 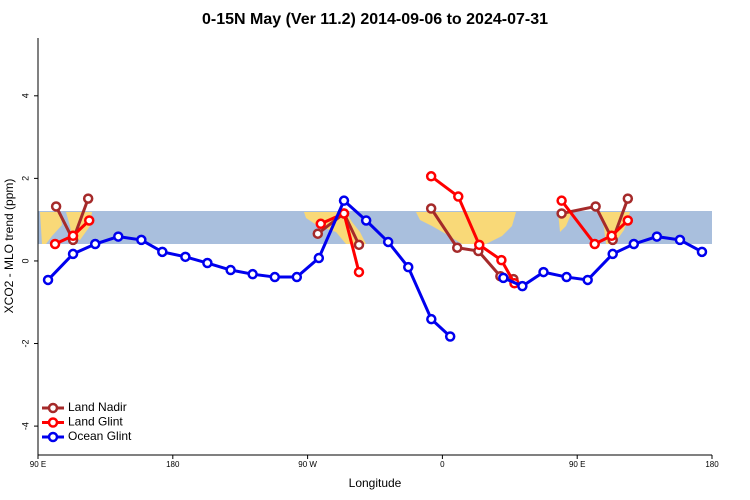 I want to click on y-axis-label: XCO2 - MLO trend (ppm), so click(x=9, y=246).